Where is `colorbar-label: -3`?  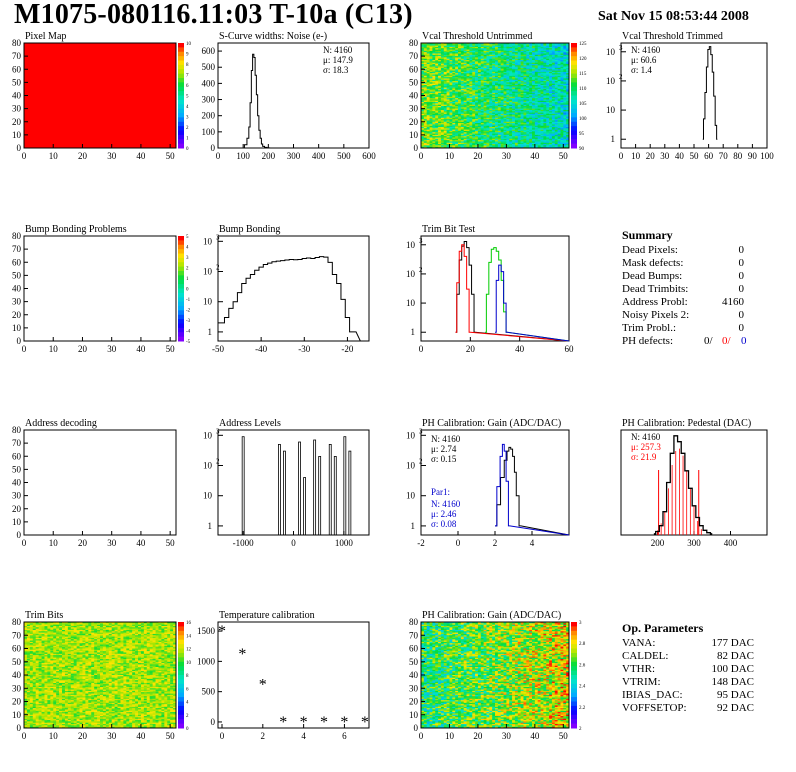
colorbar-label: -3 is located at coordinates (188, 321).